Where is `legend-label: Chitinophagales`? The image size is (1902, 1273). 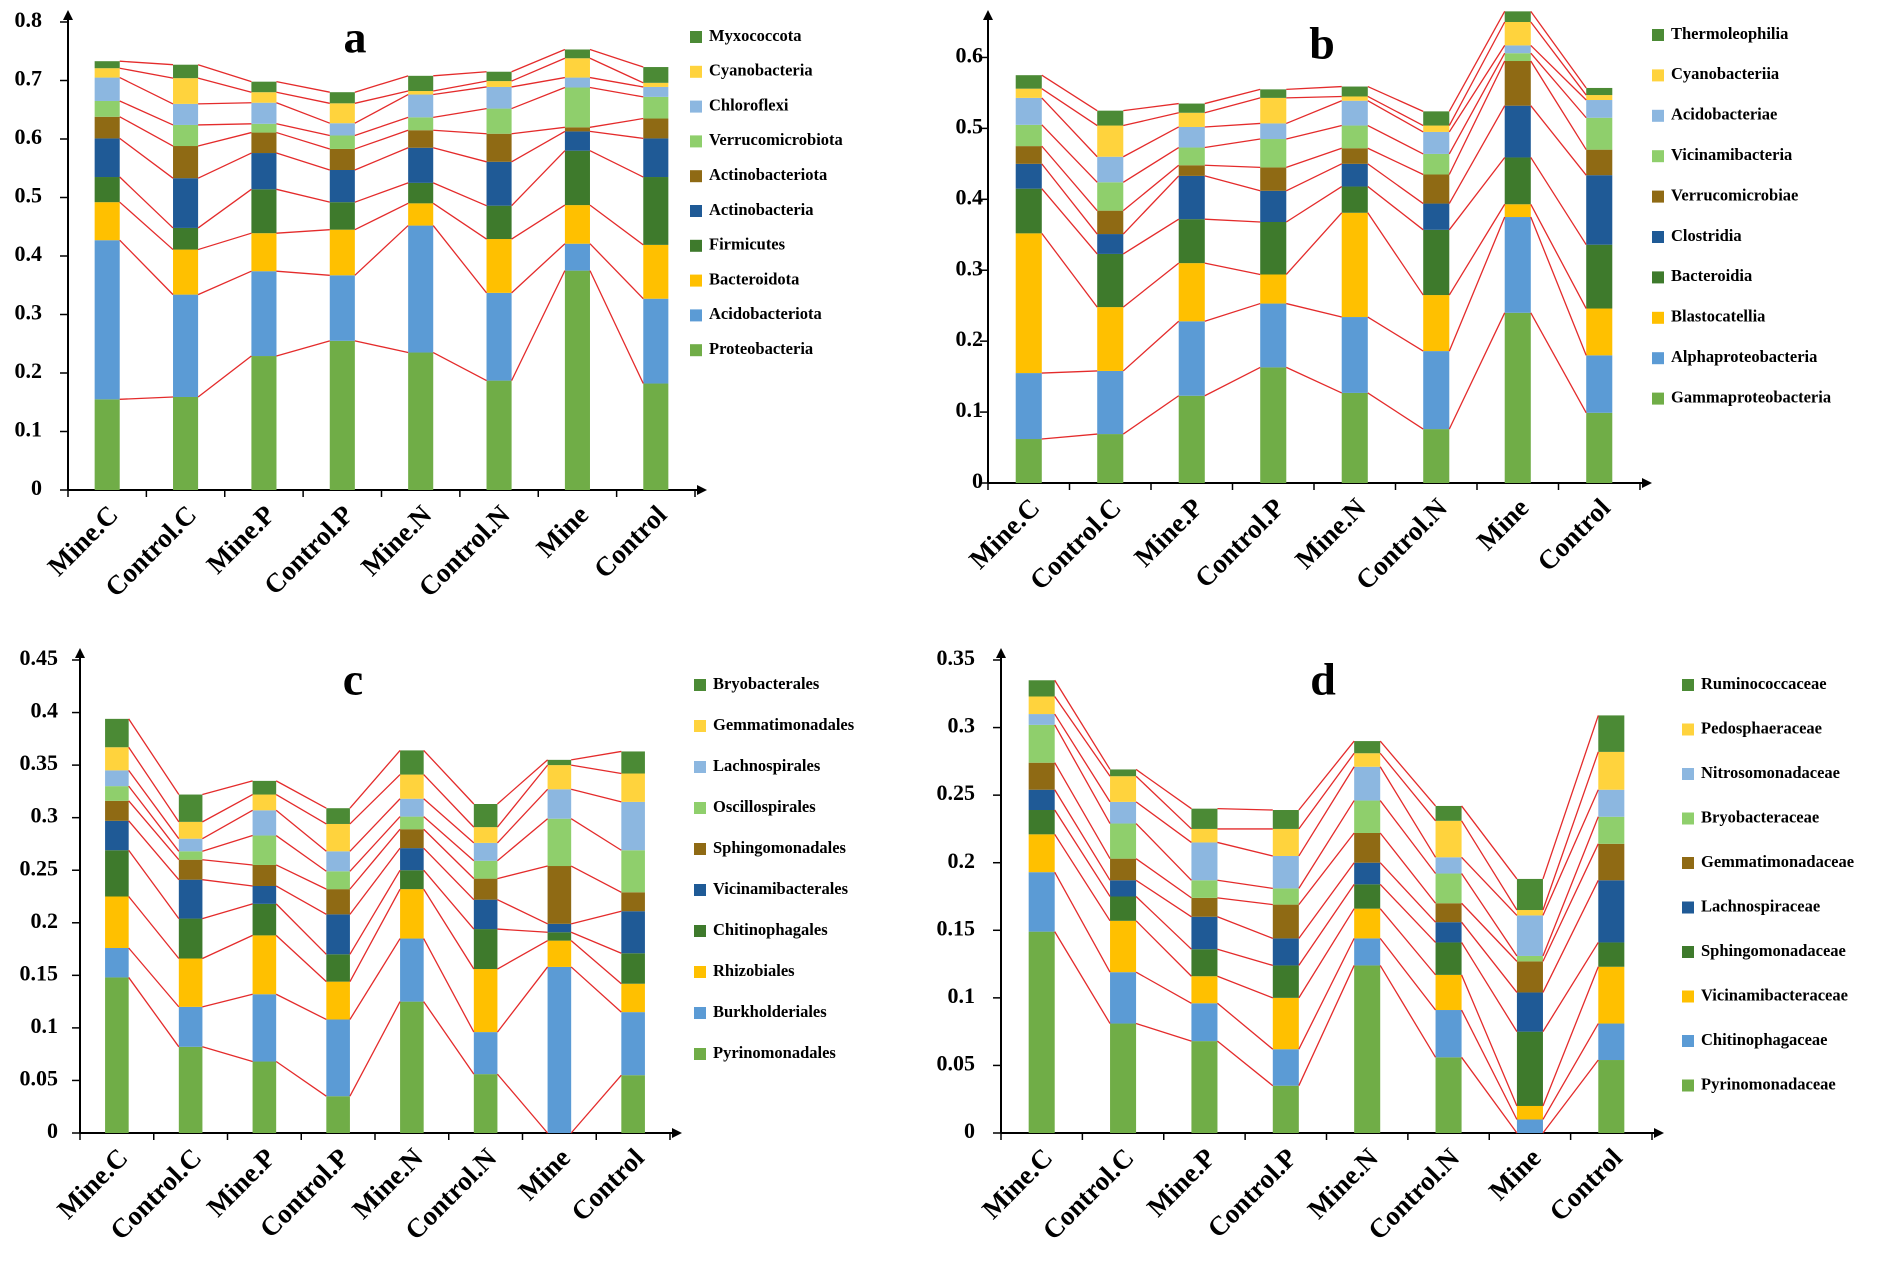
legend-label: Chitinophagales is located at coordinates (770, 929).